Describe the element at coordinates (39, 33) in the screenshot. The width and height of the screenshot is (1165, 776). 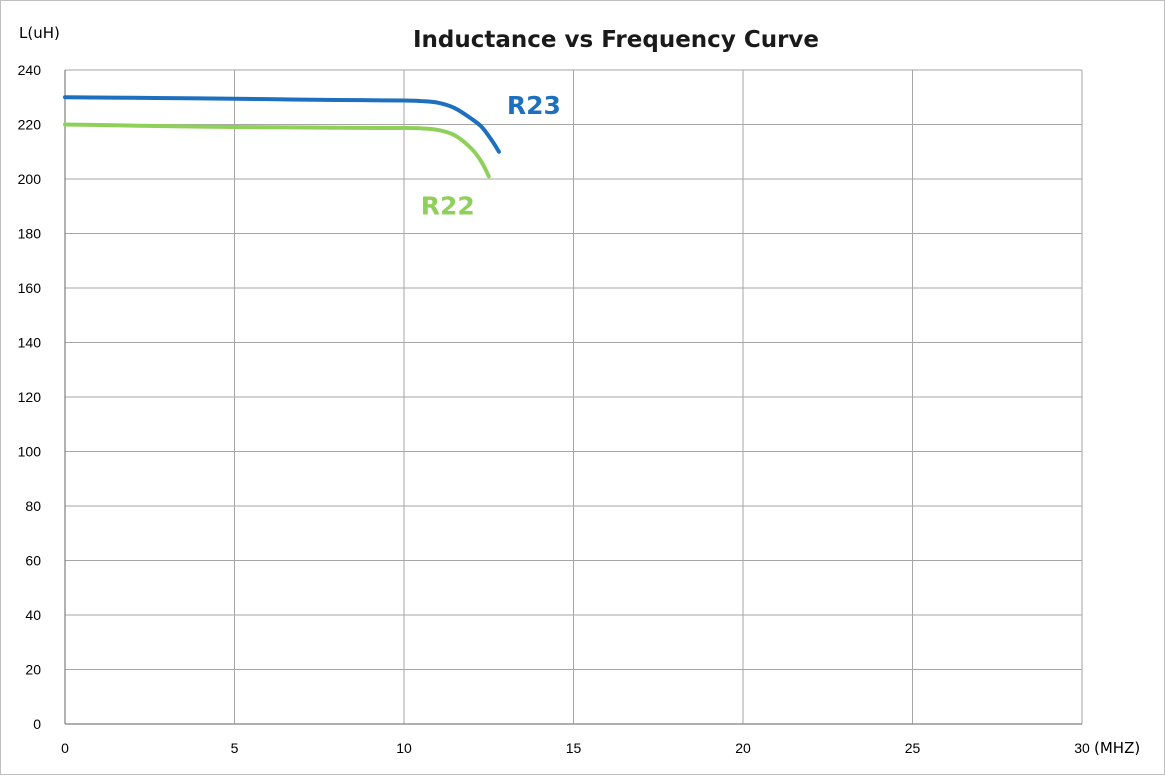
I see `y-axis-title: L(uH)` at that location.